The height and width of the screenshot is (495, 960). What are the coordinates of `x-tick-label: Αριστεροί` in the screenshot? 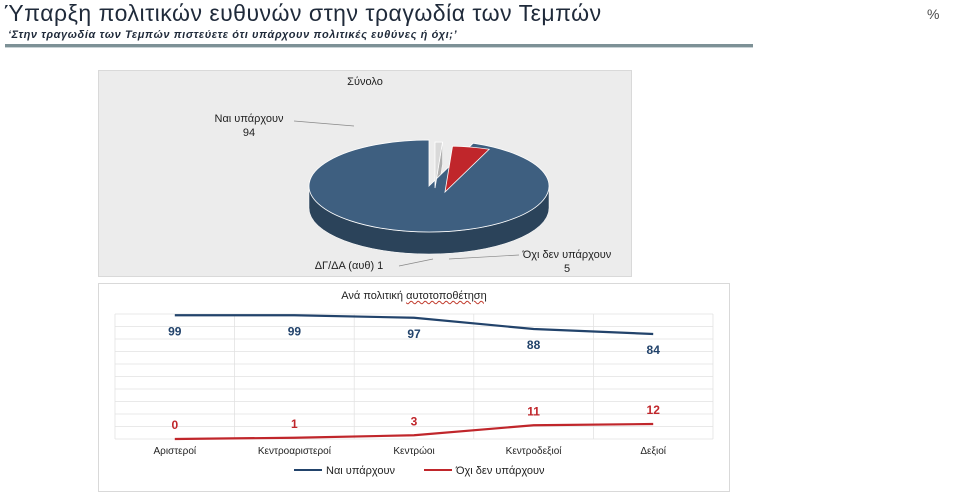 It's located at (174, 451).